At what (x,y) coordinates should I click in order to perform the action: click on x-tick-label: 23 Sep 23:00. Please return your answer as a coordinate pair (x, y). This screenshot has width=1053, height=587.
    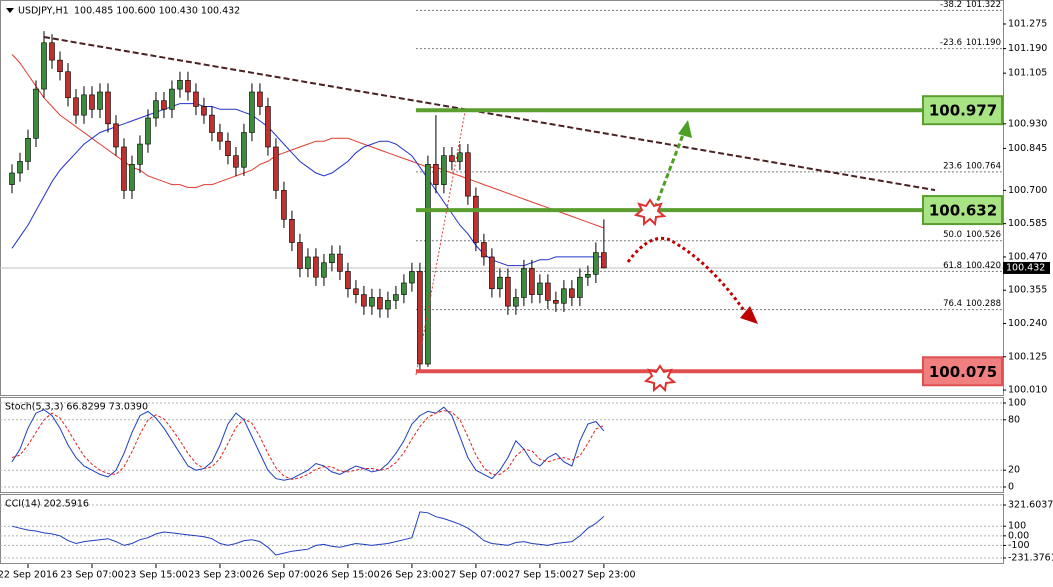
    Looking at the image, I should click on (219, 575).